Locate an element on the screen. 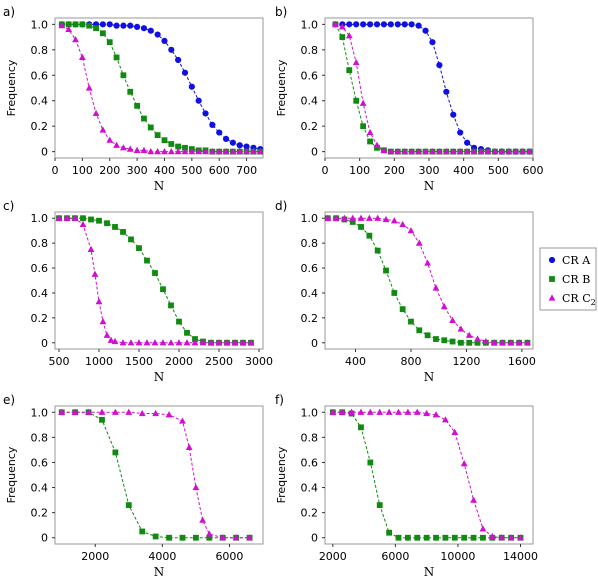 Image resolution: width=598 pixels, height=585 pixels. x-tick-label: 1200 is located at coordinates (466, 361).